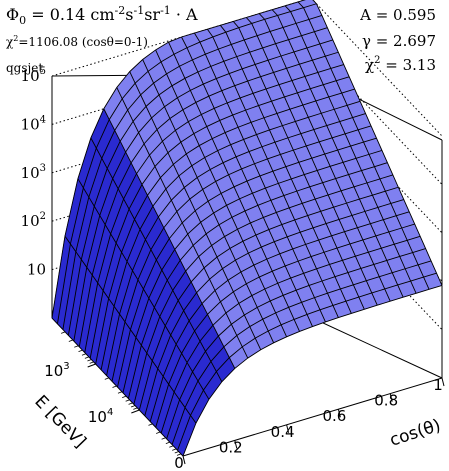 The height and width of the screenshot is (471, 449). I want to click on z-tick-label: 10³, so click(33, 172).